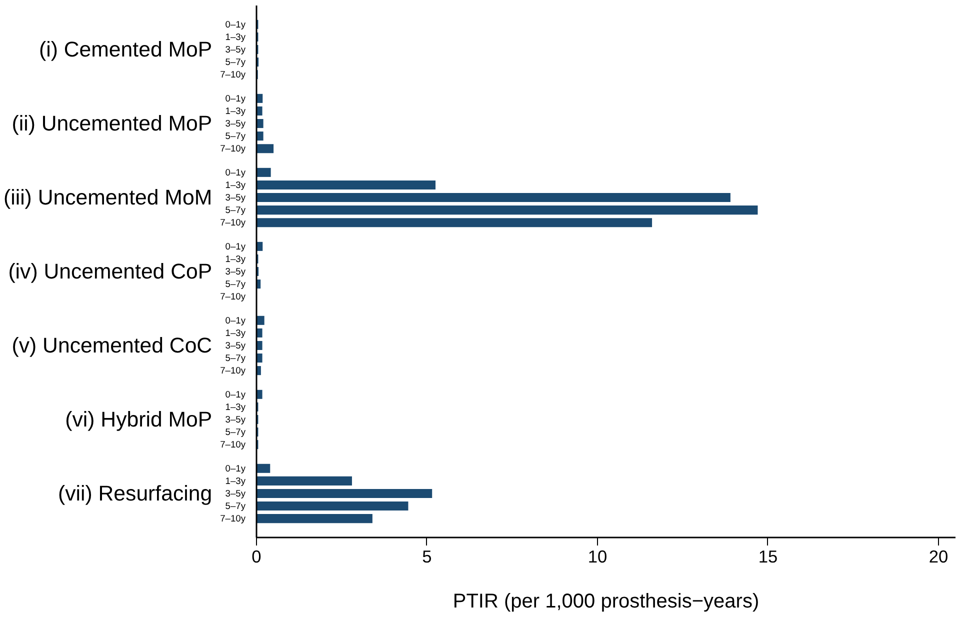 This screenshot has width=968, height=625. I want to click on x-tick-label: 15, so click(768, 556).